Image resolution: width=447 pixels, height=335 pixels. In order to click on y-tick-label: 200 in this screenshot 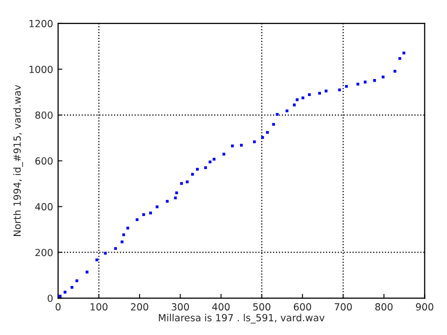, I will do `click(44, 252)`.